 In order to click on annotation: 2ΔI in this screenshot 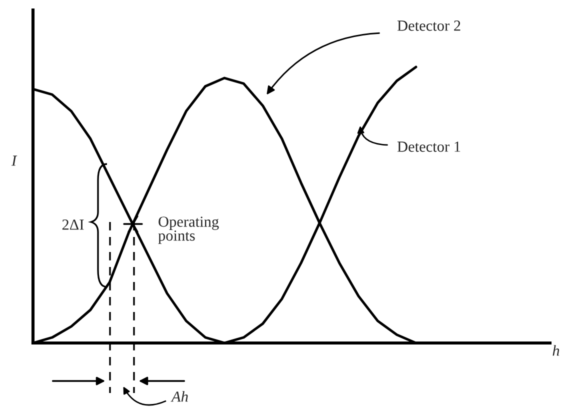, I will do `click(73, 225)`.